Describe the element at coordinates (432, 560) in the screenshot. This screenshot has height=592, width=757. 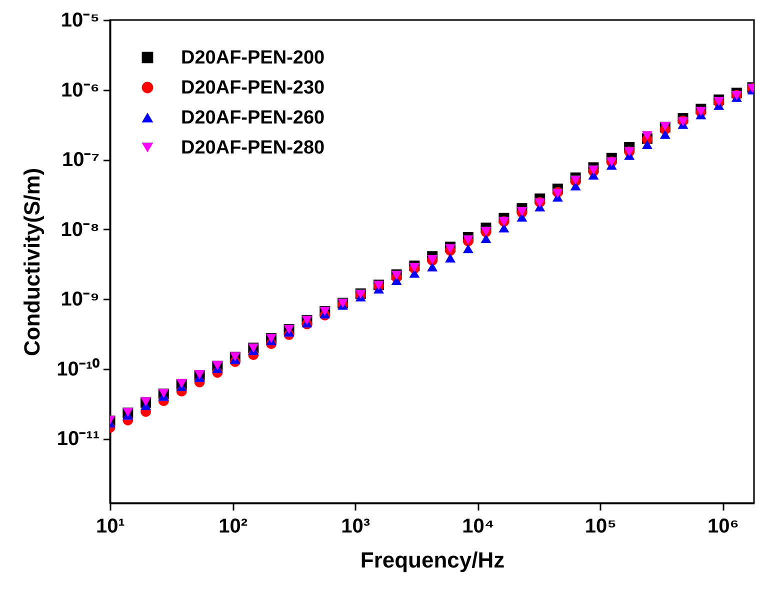
I see `x-axis-title: Frequency/Hz` at that location.